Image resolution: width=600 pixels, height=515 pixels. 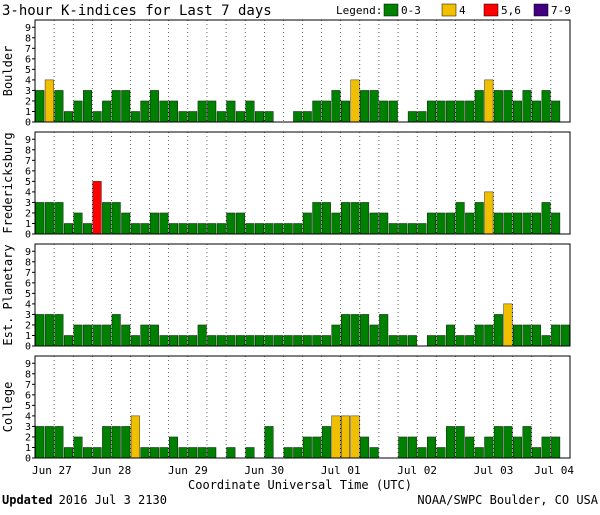 I want to click on panel-station-name: Boulder, so click(x=8, y=71).